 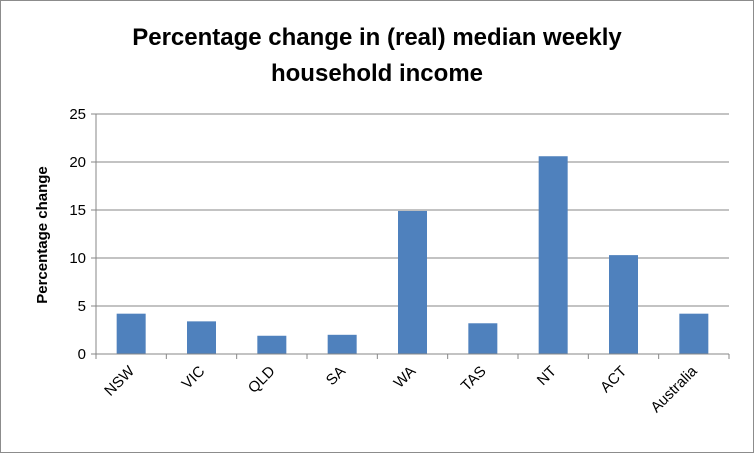 I want to click on bar-tas, so click(x=483, y=338).